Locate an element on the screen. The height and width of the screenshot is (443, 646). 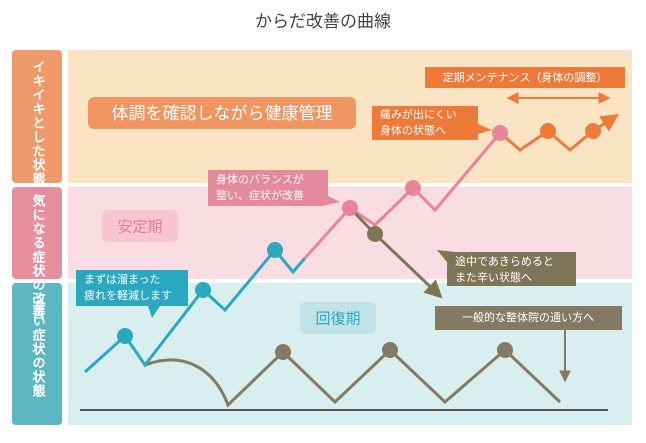
callout-text: 身体のバランスが is located at coordinates (260, 179).